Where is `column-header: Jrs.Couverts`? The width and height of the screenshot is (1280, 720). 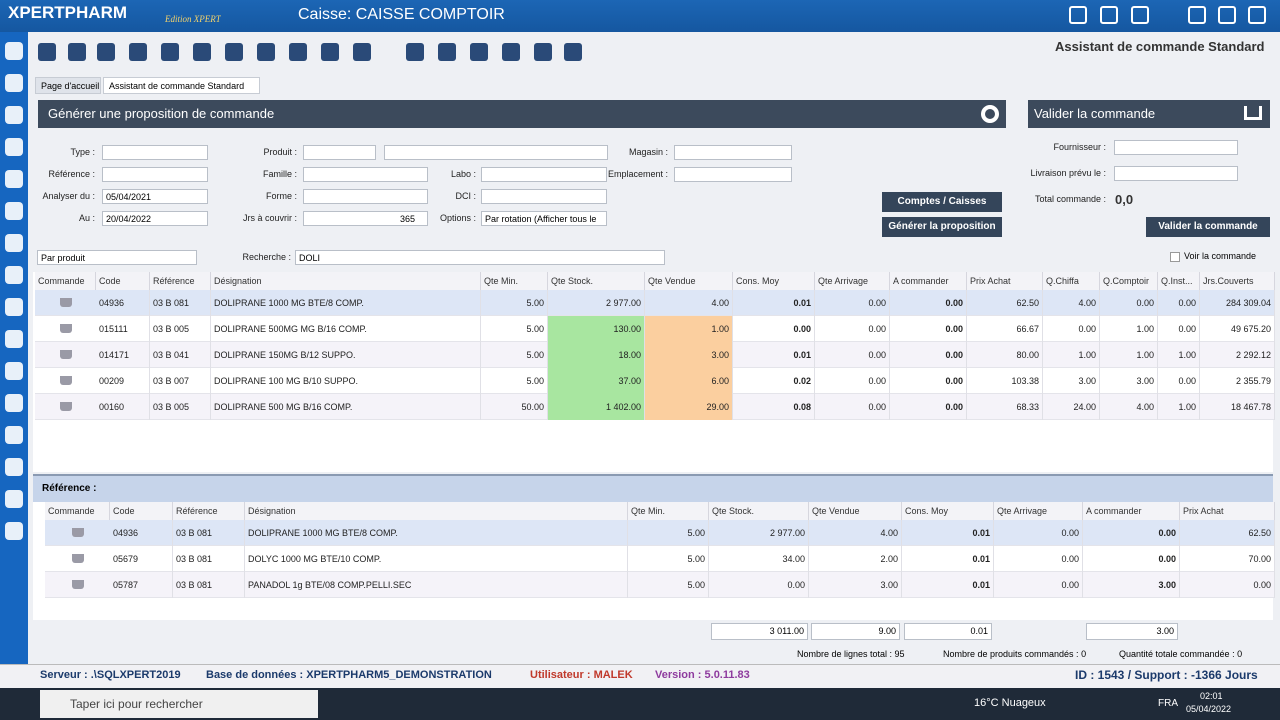 column-header: Jrs.Couverts is located at coordinates (1237, 281).